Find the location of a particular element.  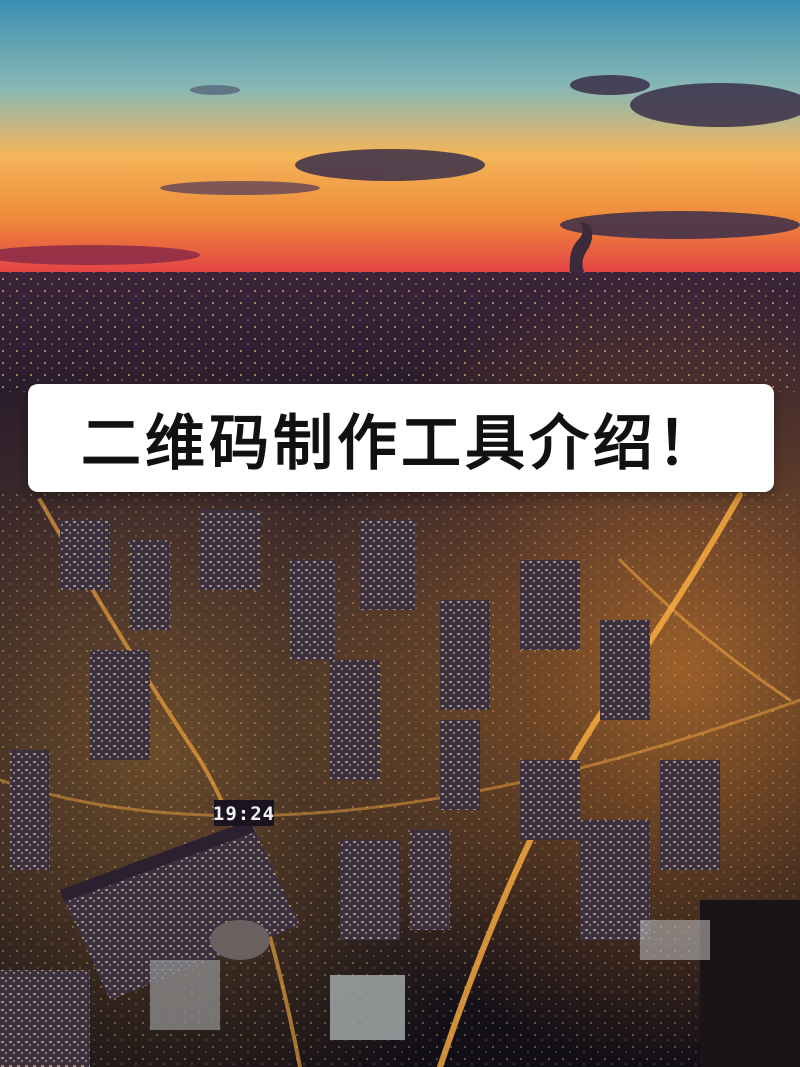

clock-tower-building: 19:24 is located at coordinates (180, 900).